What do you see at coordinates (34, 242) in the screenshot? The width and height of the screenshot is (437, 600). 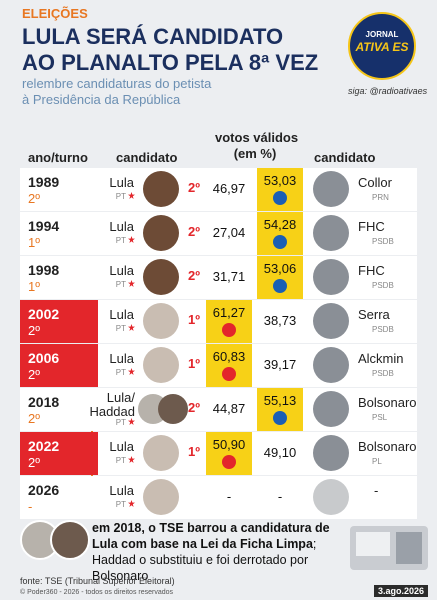 I see `turn: 1º` at bounding box center [34, 242].